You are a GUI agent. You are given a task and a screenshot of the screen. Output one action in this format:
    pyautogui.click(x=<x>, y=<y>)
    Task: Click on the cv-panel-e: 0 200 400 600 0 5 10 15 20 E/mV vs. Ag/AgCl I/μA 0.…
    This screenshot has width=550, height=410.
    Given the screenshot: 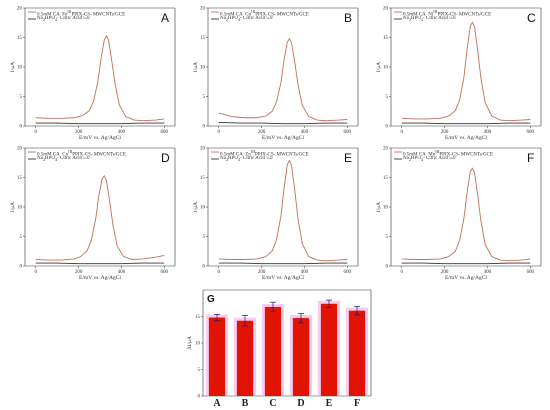 What is the action you would take?
    pyautogui.click(x=276, y=214)
    